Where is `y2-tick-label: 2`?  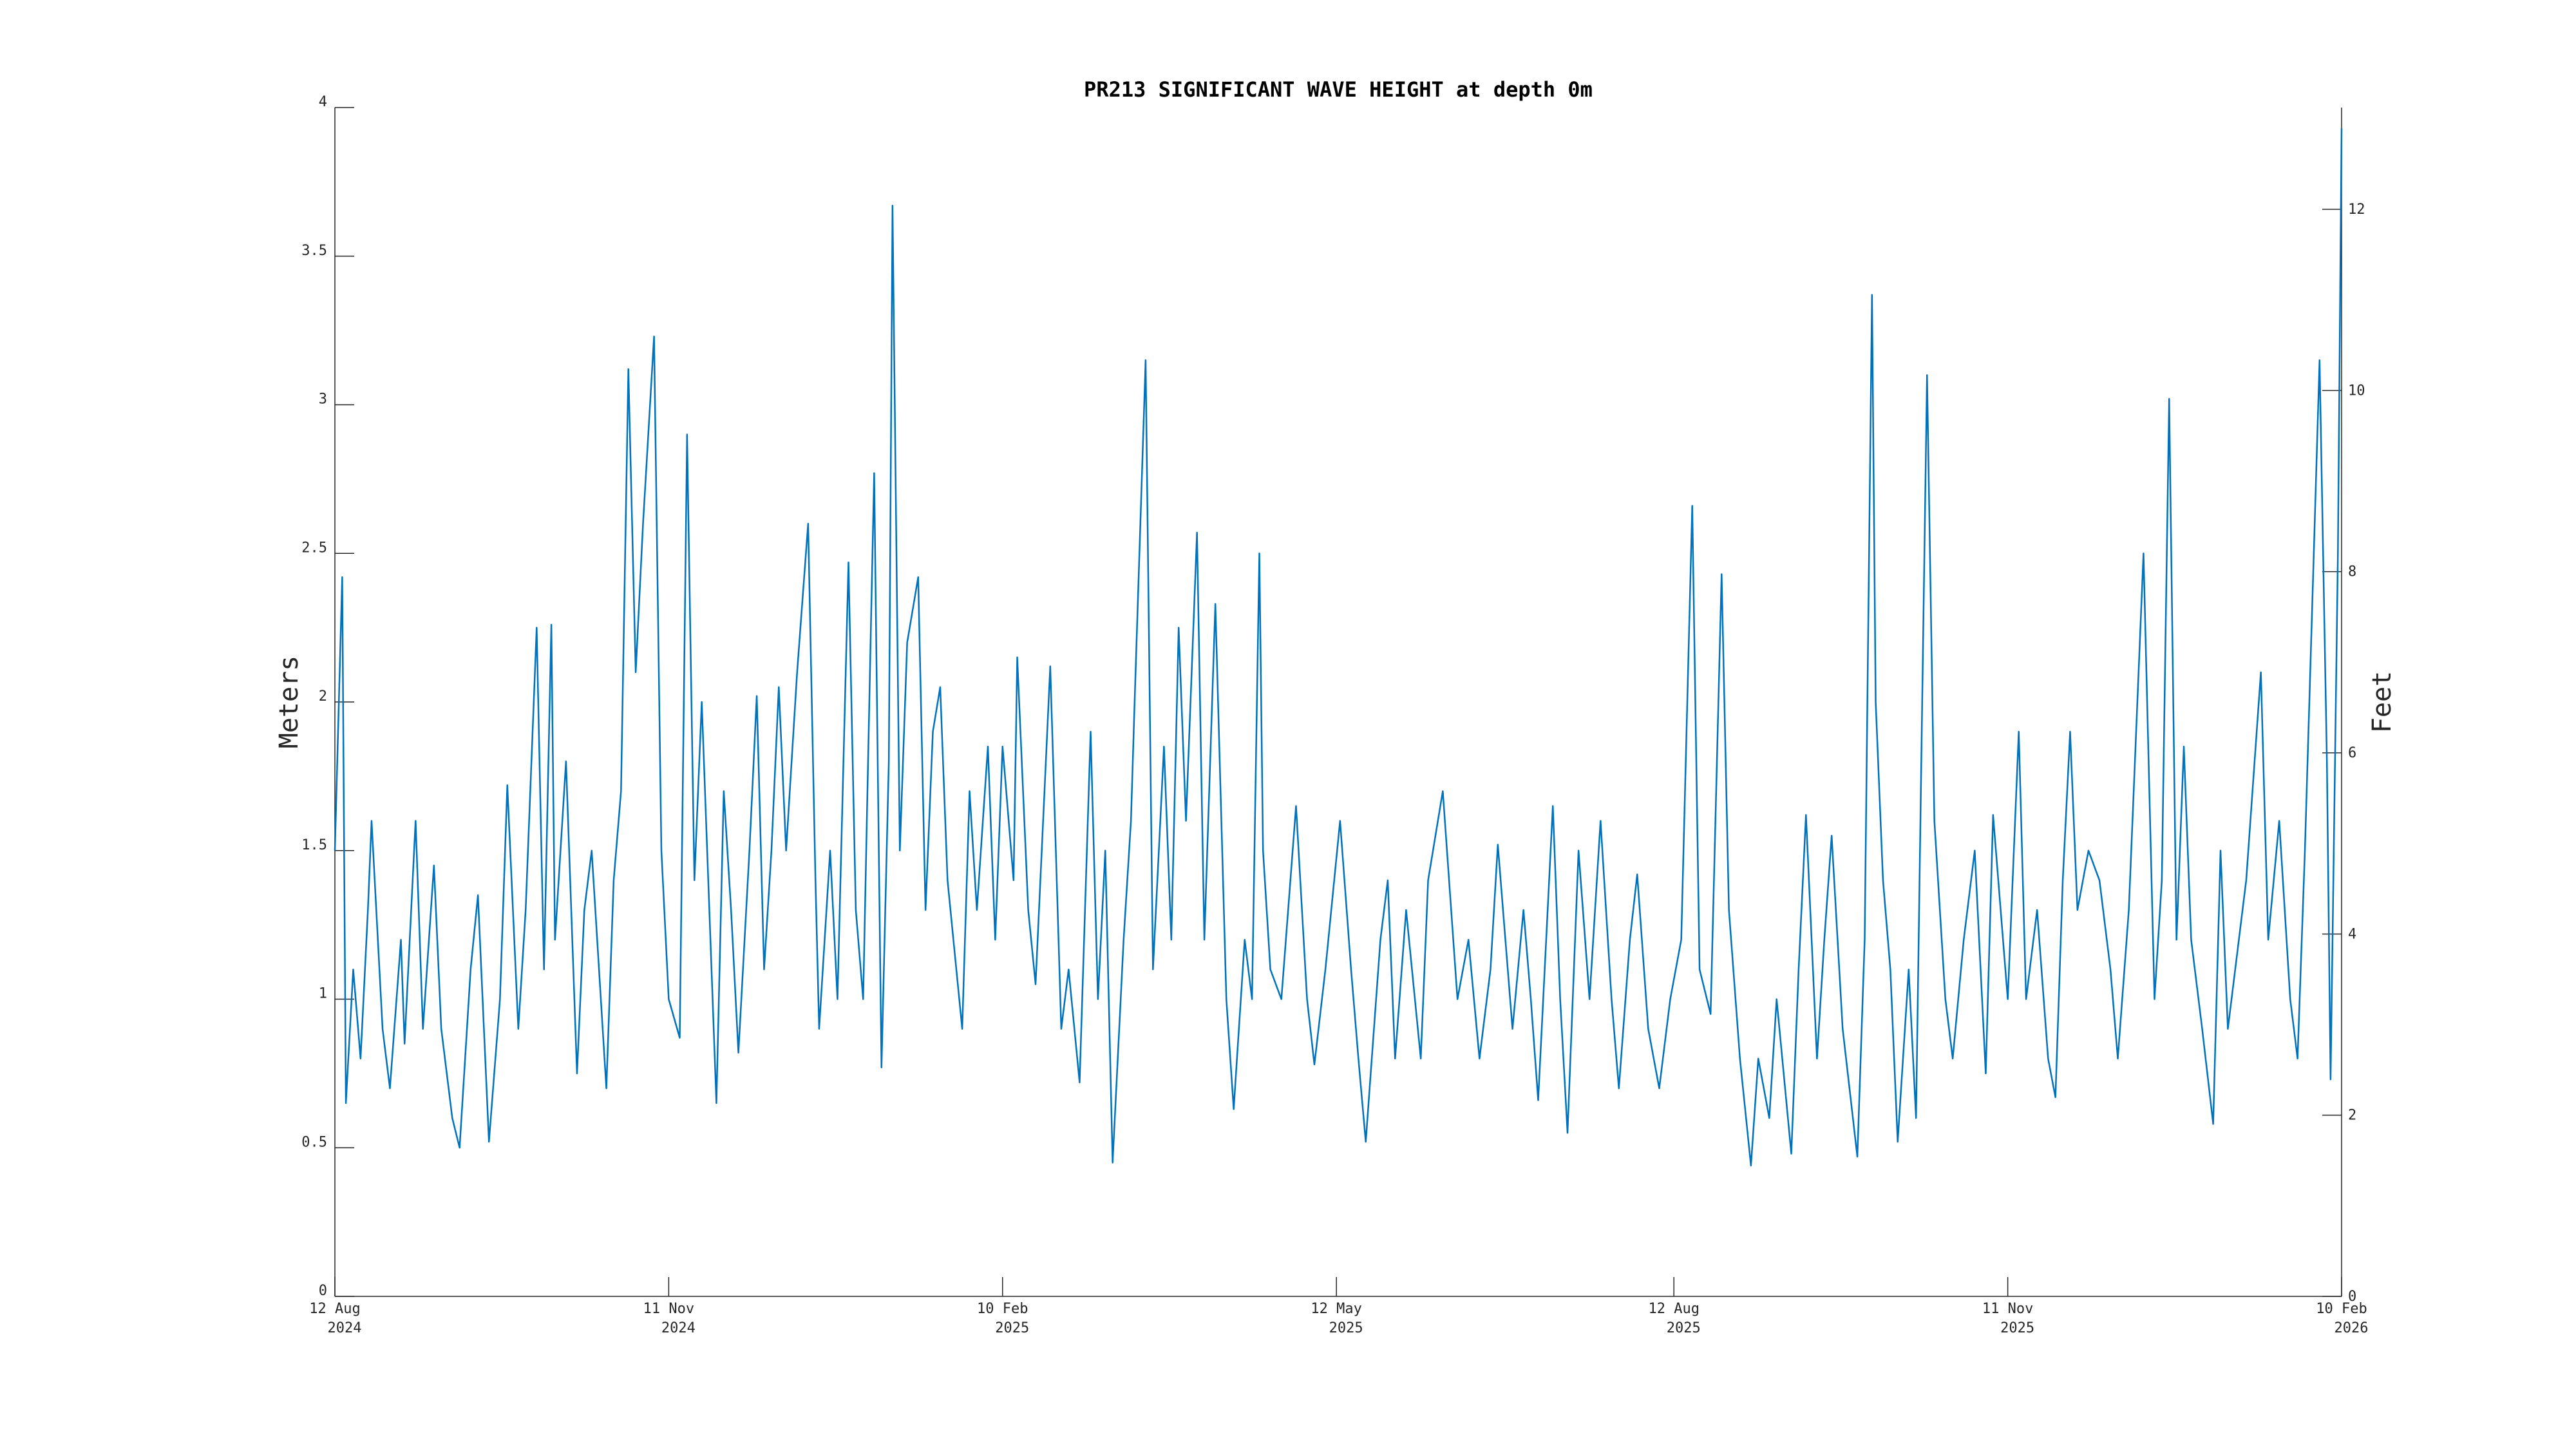 y2-tick-label: 2 is located at coordinates (2352, 1116).